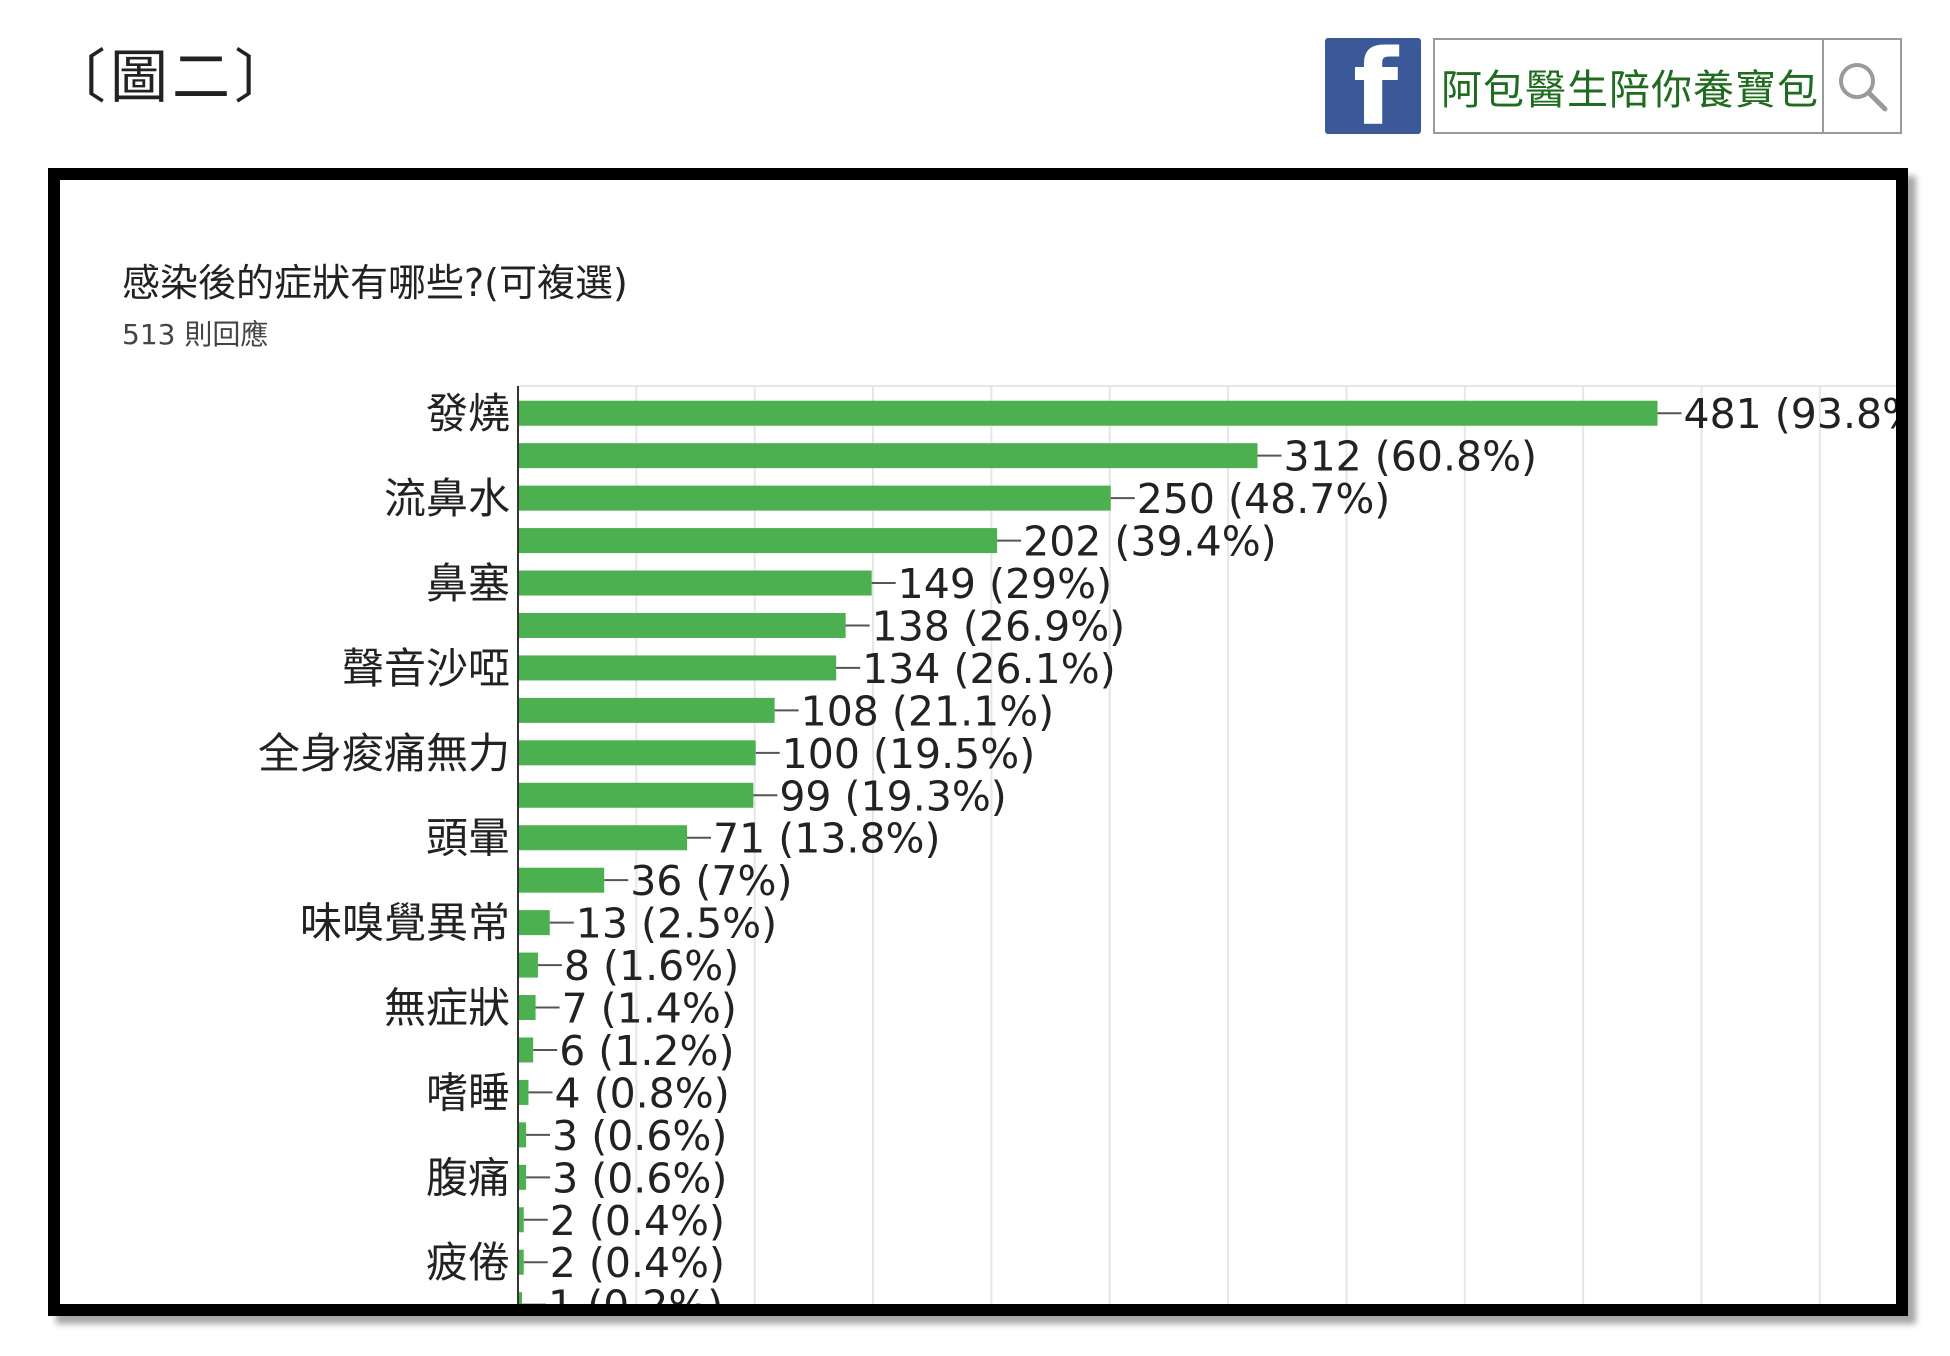  What do you see at coordinates (1150, 542) in the screenshot?
I see `value-label: 202 (39.4%)` at bounding box center [1150, 542].